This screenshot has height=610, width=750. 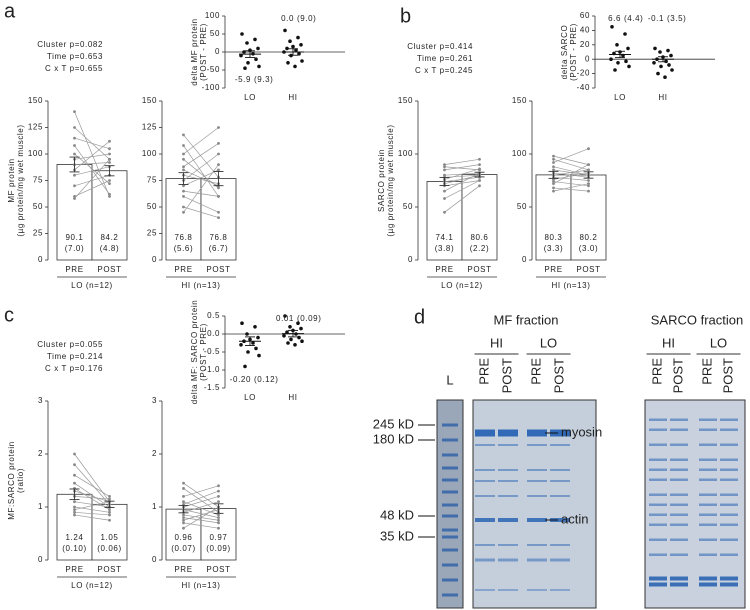 I want to click on y-tick-label: 125, so click(x=149, y=127).